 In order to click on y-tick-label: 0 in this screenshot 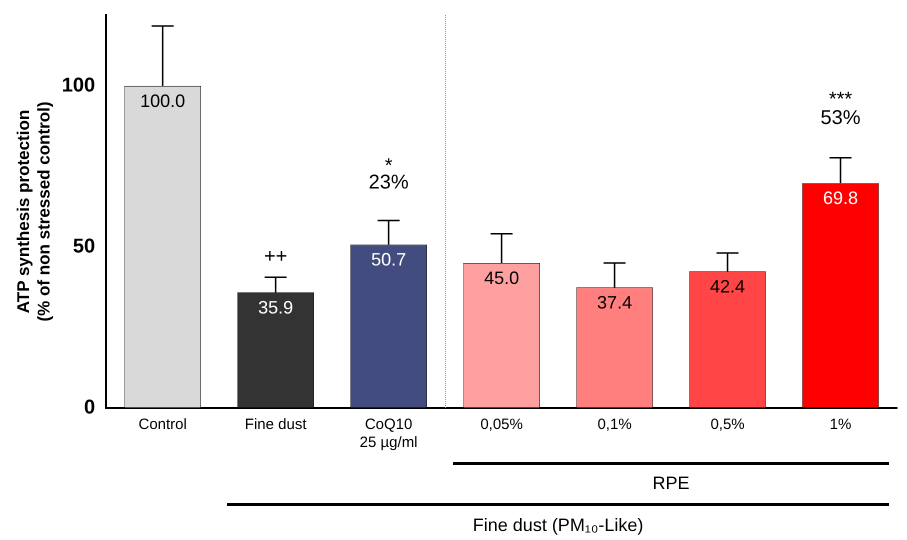, I will do `click(90, 407)`.